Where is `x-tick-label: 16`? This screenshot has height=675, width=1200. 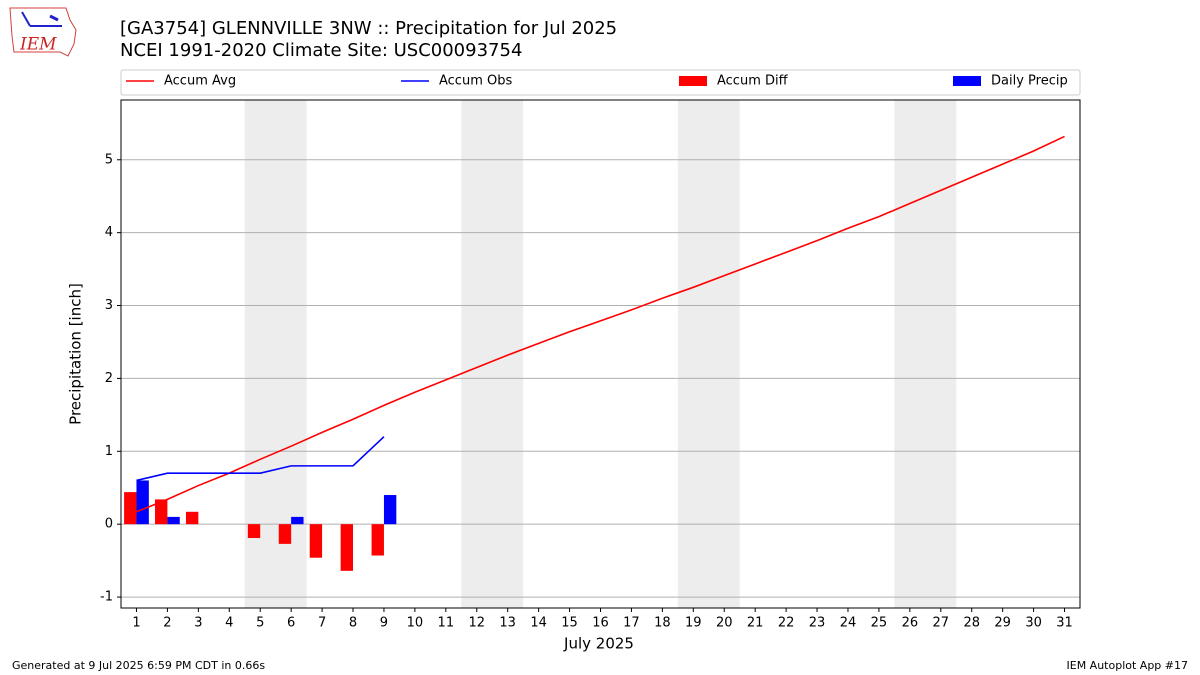 x-tick-label: 16 is located at coordinates (600, 623).